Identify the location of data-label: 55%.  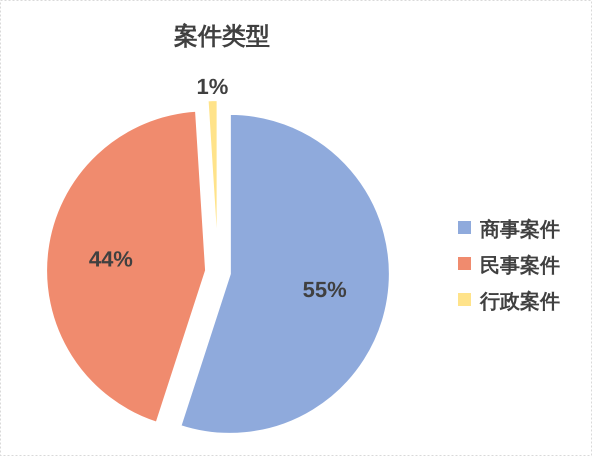
(324, 289).